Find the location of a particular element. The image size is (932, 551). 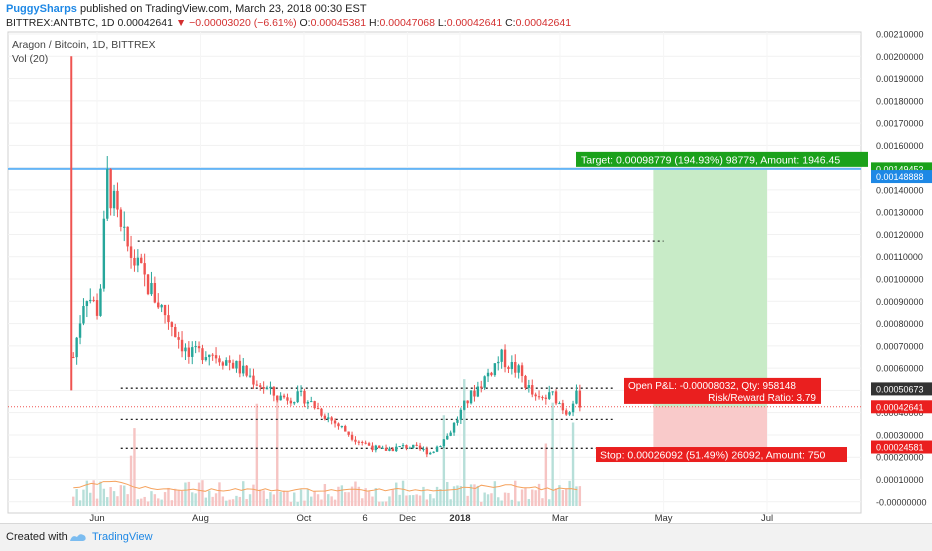

tradingview-link: TradingView is located at coordinates (122, 537).